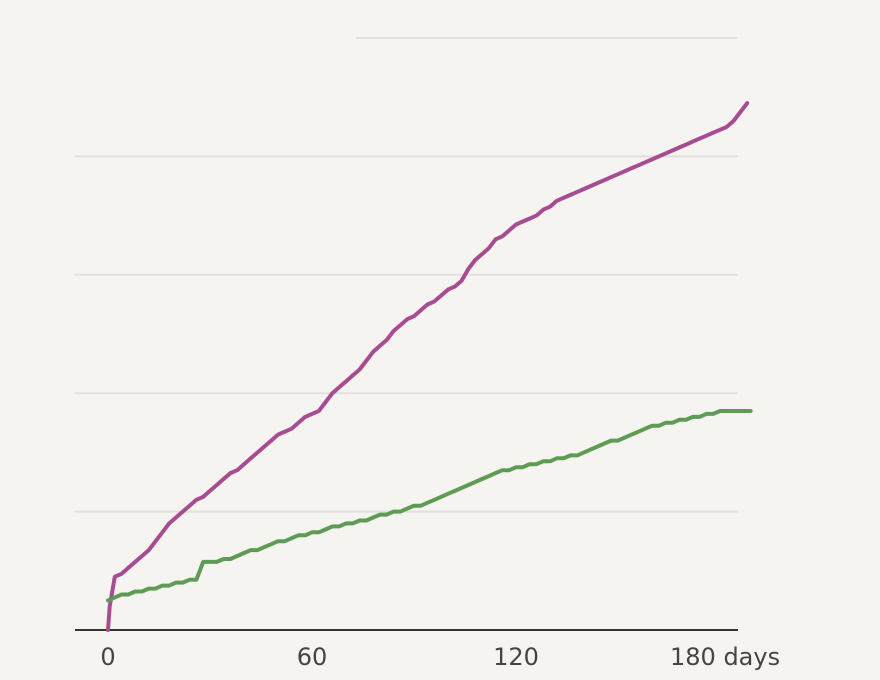 Image resolution: width=880 pixels, height=680 pixels. What do you see at coordinates (725, 657) in the screenshot?
I see `x-tick-label-180: 180 days` at bounding box center [725, 657].